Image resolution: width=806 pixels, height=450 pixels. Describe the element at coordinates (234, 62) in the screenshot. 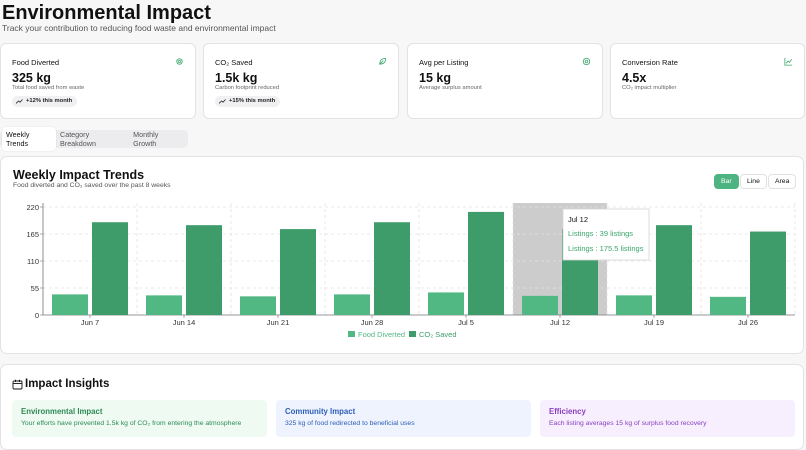

I see `stat-label: CO₂ Saved` at that location.